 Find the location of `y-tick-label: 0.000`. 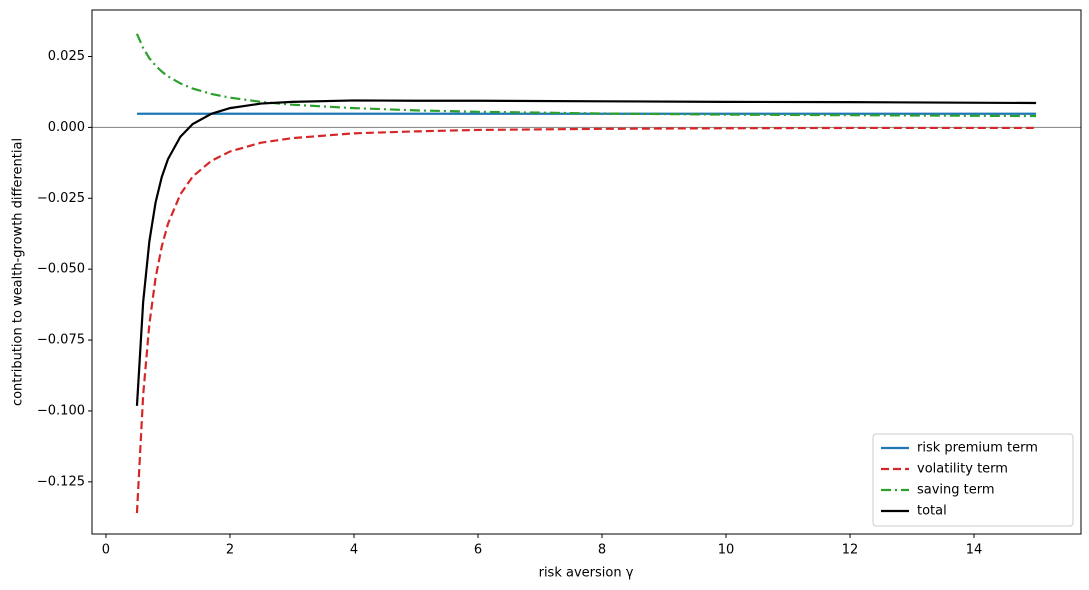

y-tick-label: 0.000 is located at coordinates (66, 127).